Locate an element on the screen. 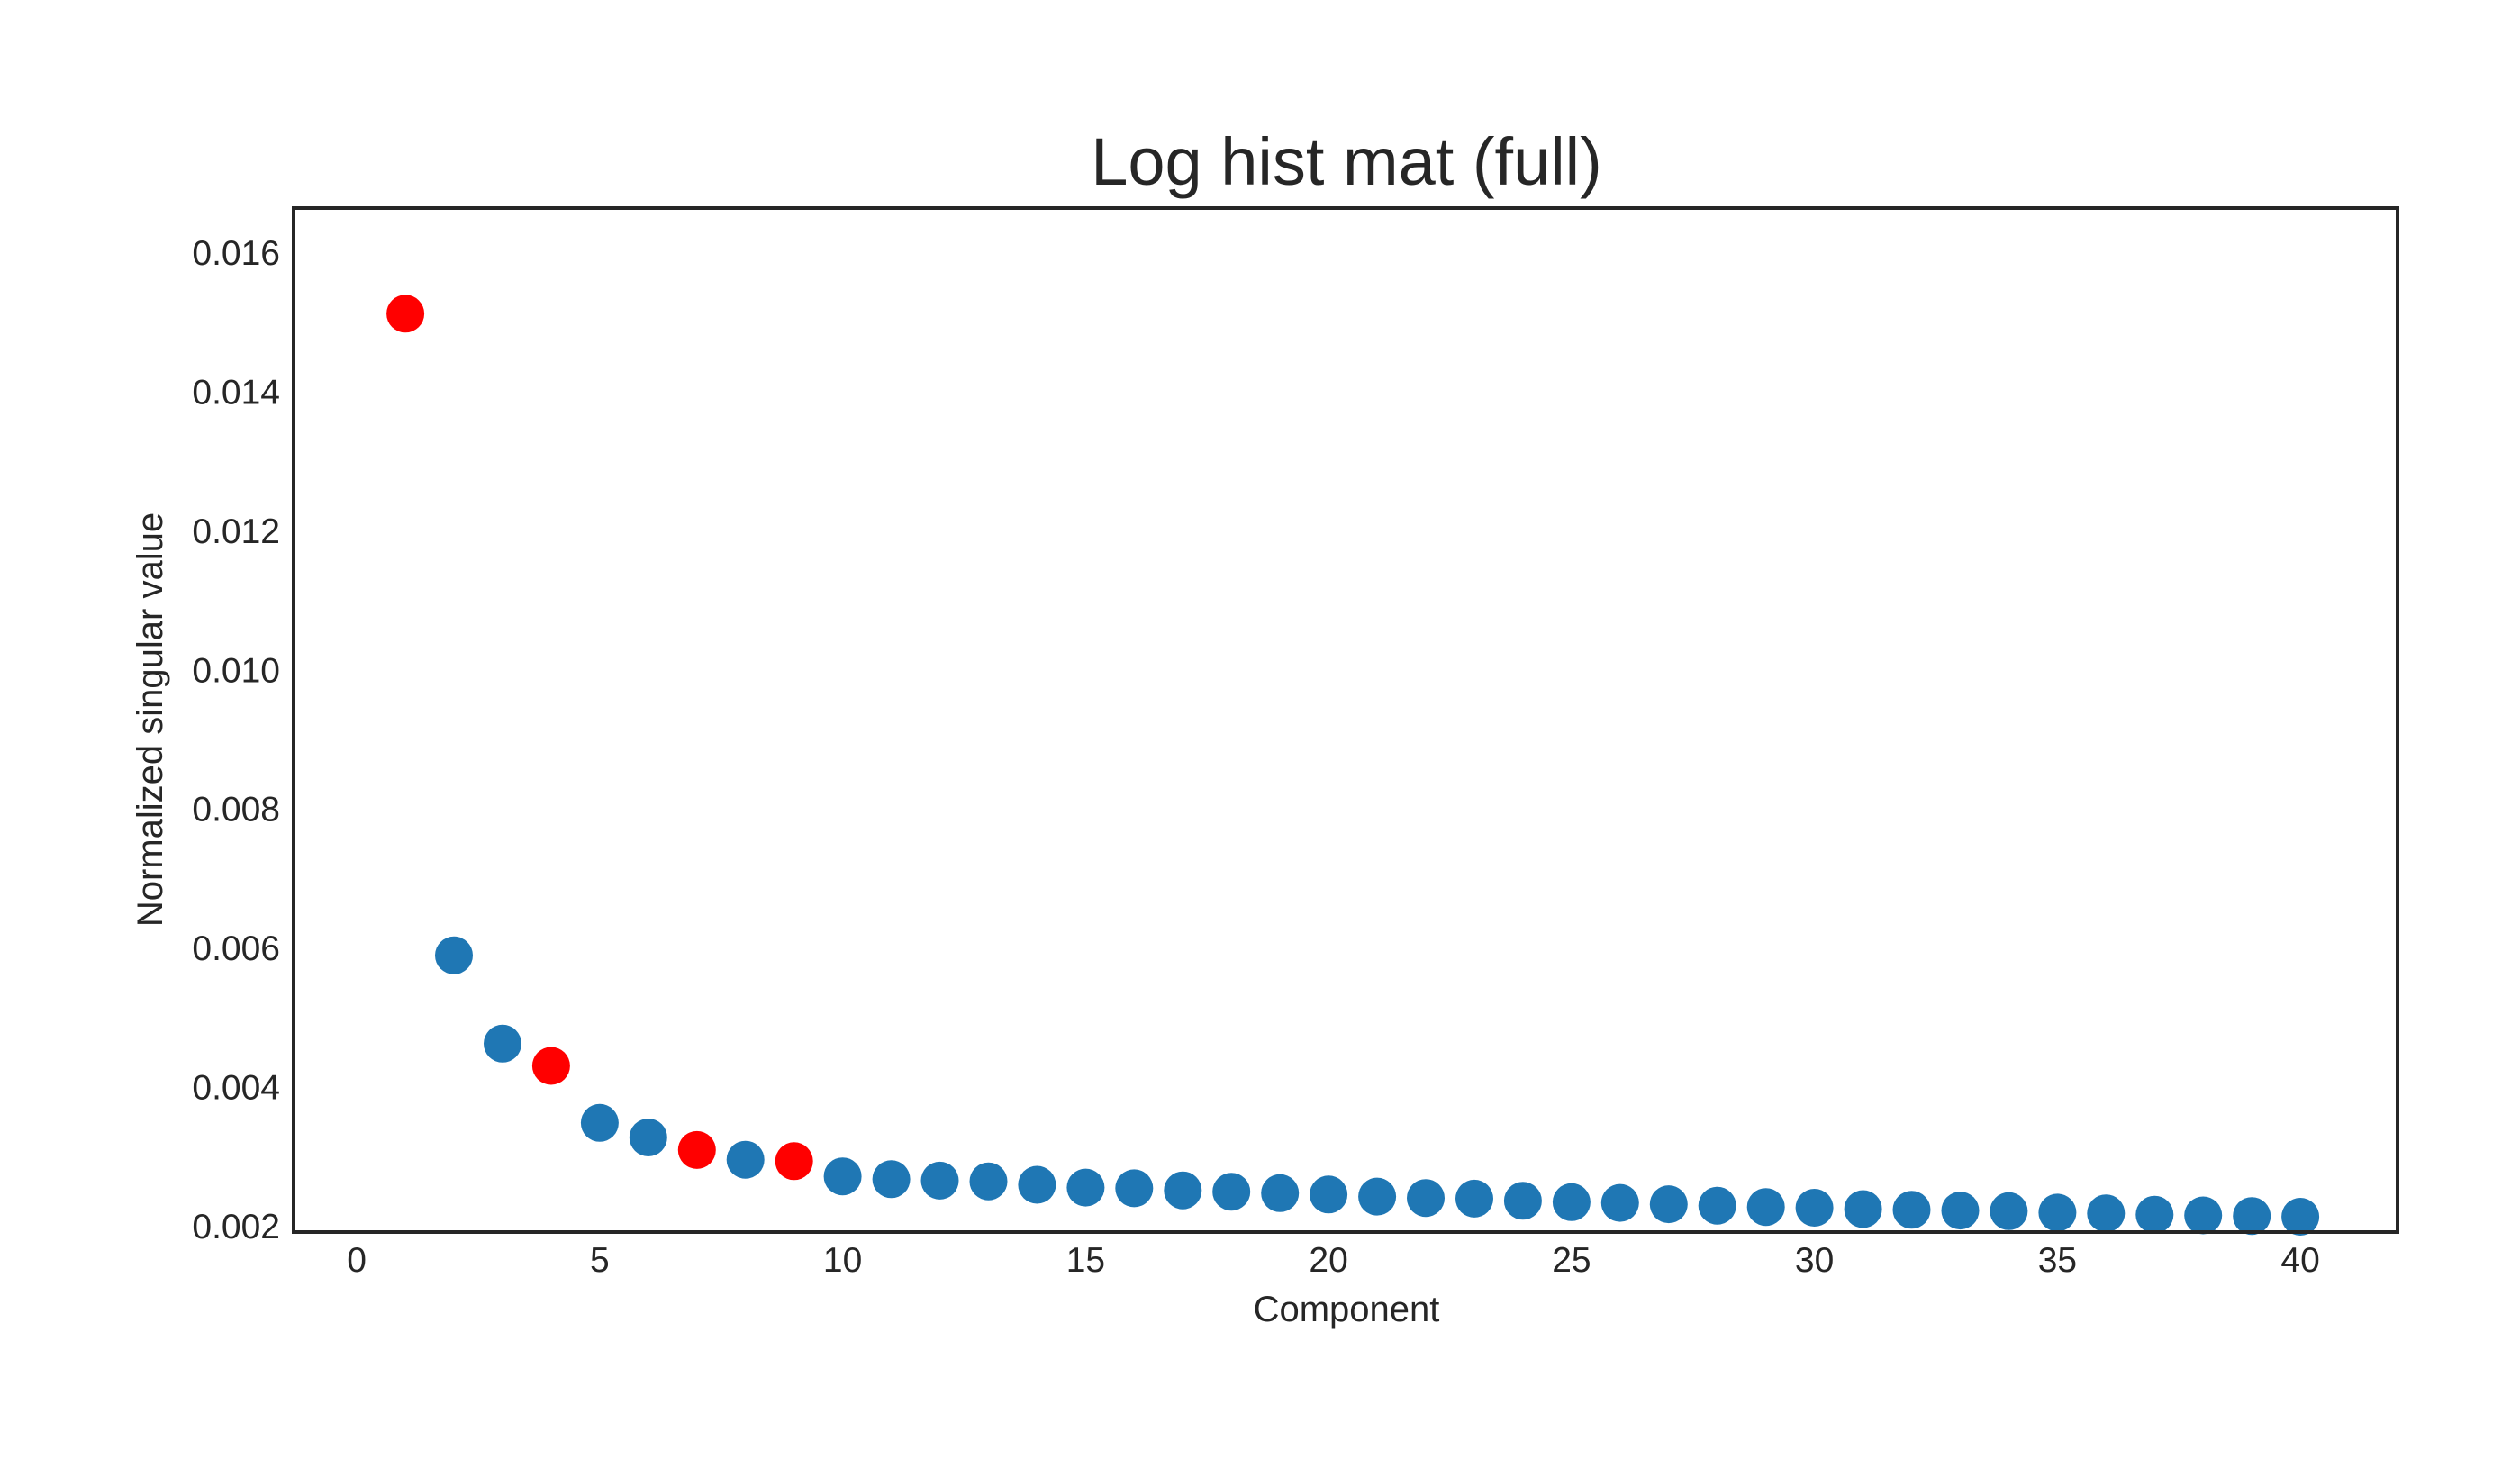  y-tick-label: 0.012 is located at coordinates (236, 531).